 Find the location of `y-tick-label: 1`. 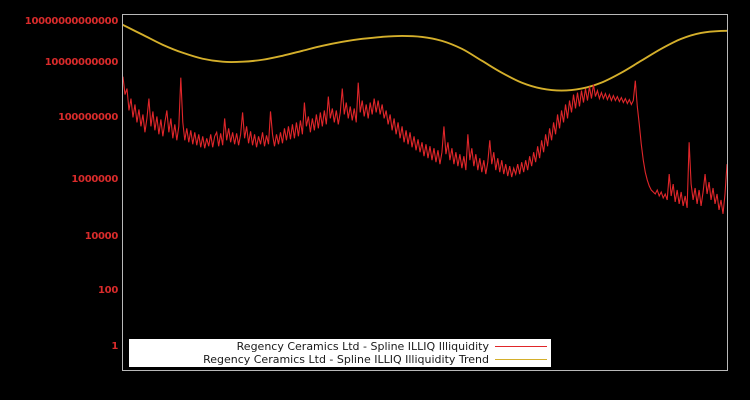

y-tick-label: 1 is located at coordinates (114, 346).